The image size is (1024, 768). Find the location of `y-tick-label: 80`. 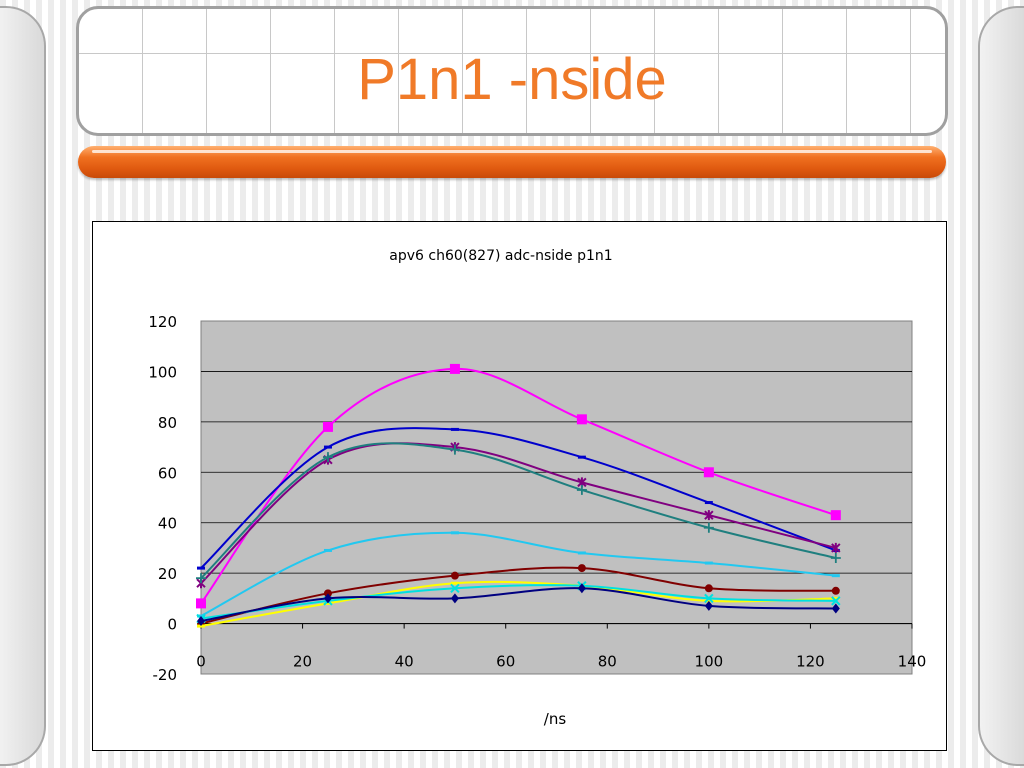

y-tick-label: 80 is located at coordinates (167, 423).